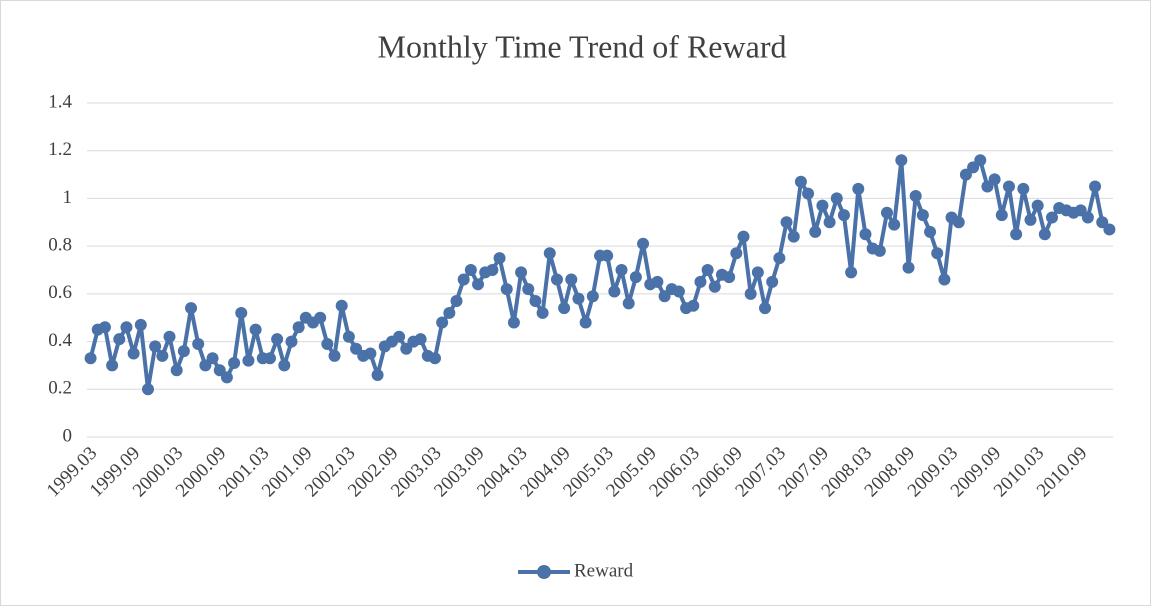 The width and height of the screenshot is (1153, 608). What do you see at coordinates (60, 292) in the screenshot?
I see `y-tick-label: 0.6` at bounding box center [60, 292].